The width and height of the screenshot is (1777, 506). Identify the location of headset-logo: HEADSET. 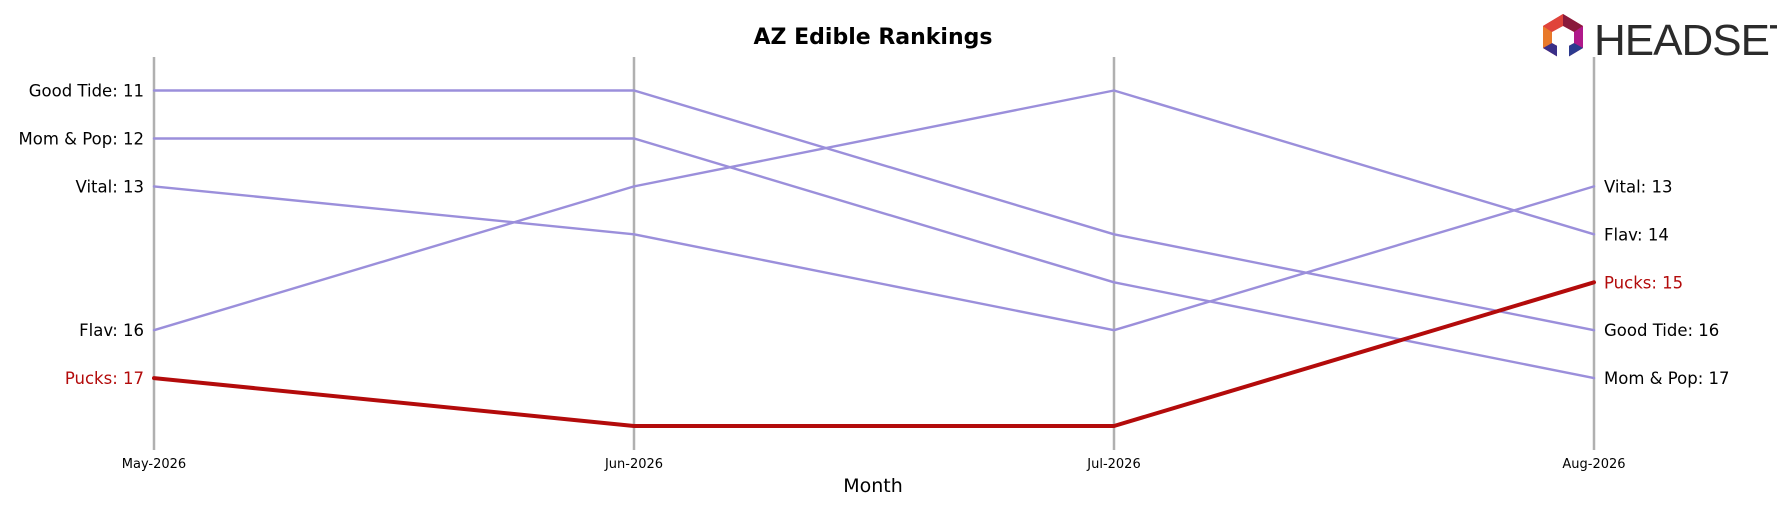
(1660, 39).